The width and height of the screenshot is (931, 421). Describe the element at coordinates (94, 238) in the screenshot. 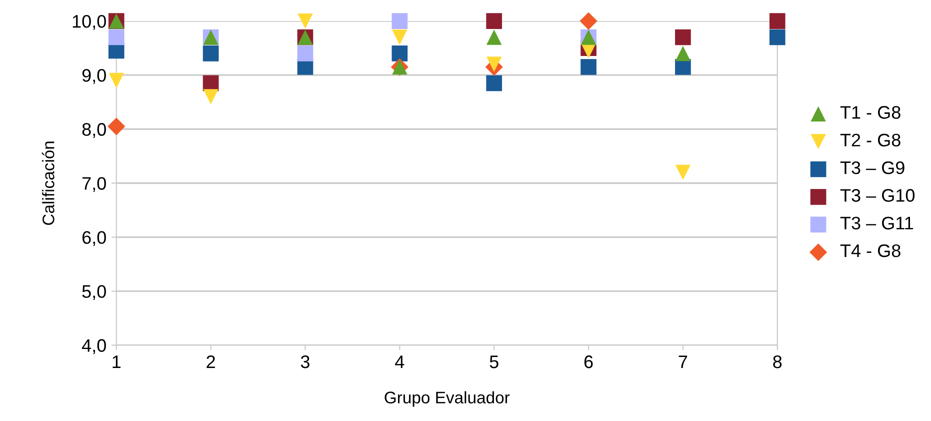

I see `y-tick-label: 6,0` at that location.